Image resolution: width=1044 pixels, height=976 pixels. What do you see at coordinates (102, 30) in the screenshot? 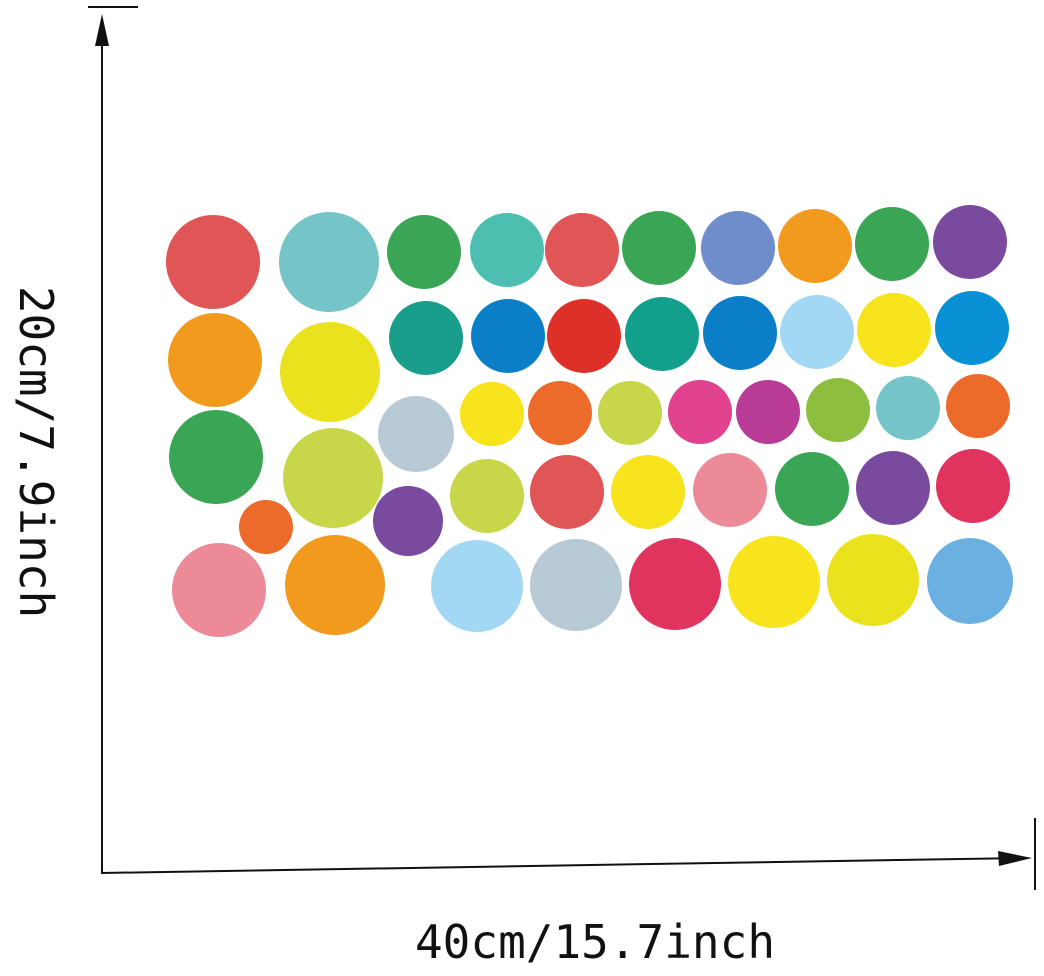
I see `height-arrowhead` at bounding box center [102, 30].